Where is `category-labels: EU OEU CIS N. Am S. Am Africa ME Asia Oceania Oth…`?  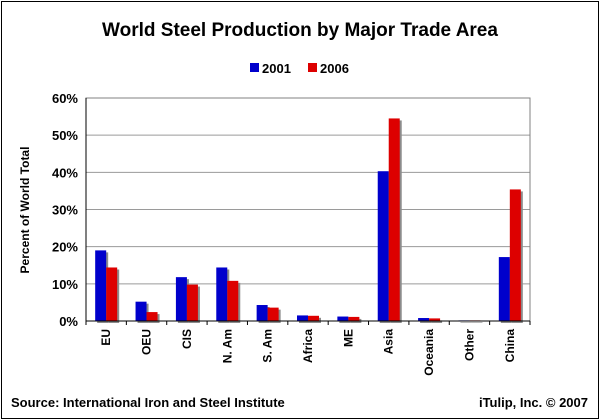
category-labels: EU OEU CIS N. Am S. Am Africa ME Asia Oceania Oth… is located at coordinates (308, 352).